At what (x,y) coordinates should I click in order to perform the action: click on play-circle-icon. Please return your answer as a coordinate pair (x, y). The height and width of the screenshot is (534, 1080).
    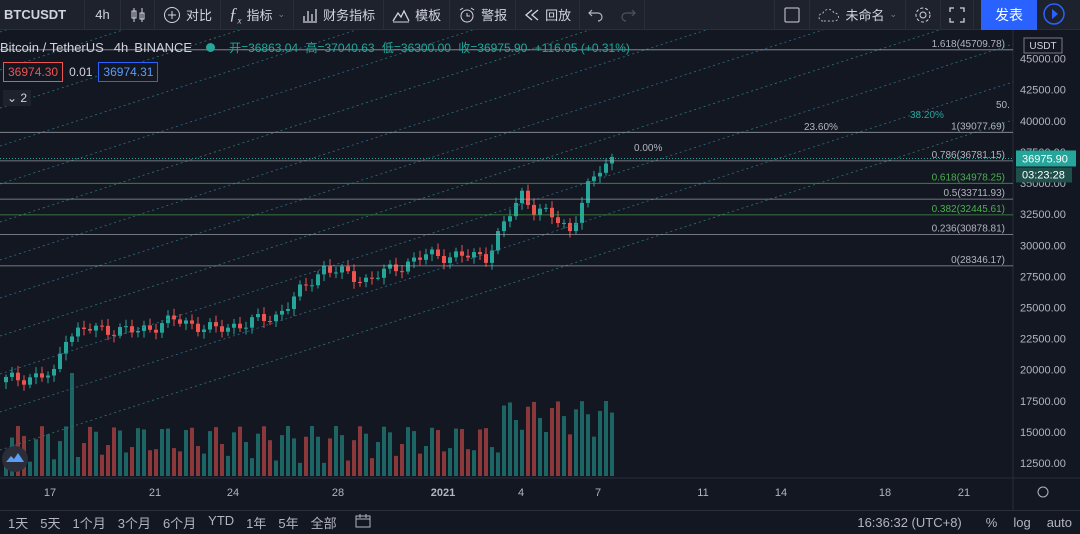
    Looking at the image, I should click on (1054, 15).